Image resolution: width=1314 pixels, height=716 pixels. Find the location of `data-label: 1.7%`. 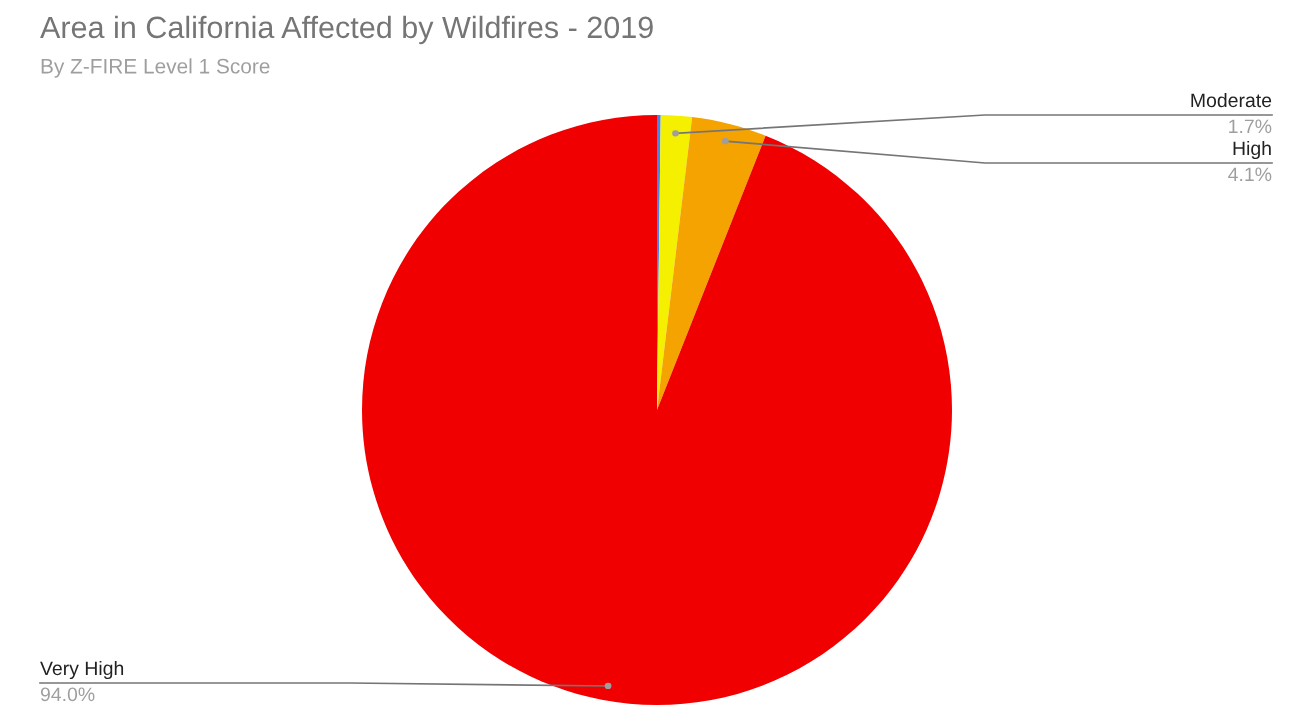

data-label: 1.7% is located at coordinates (1250, 126).